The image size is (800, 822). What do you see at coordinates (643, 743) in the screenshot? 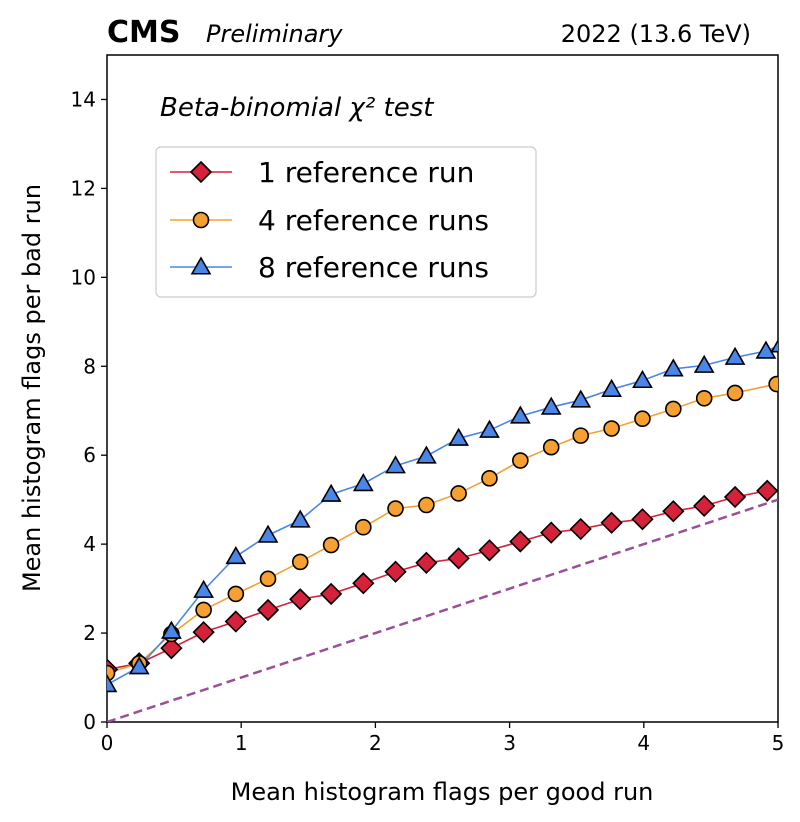
I see `x-tick-label: 4` at bounding box center [643, 743].